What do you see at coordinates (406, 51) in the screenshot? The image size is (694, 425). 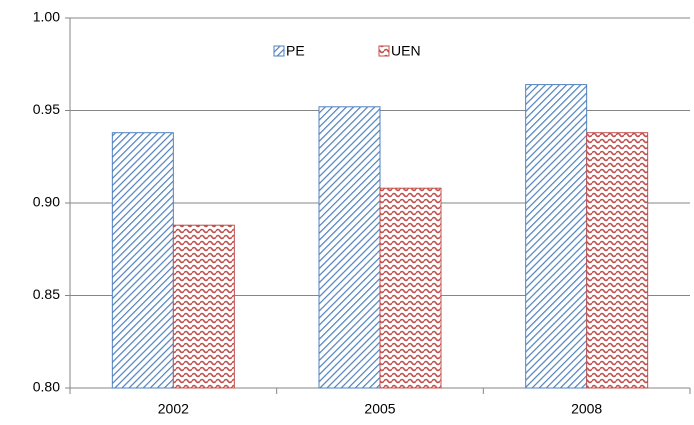 I see `legend-label: UEN` at bounding box center [406, 51].